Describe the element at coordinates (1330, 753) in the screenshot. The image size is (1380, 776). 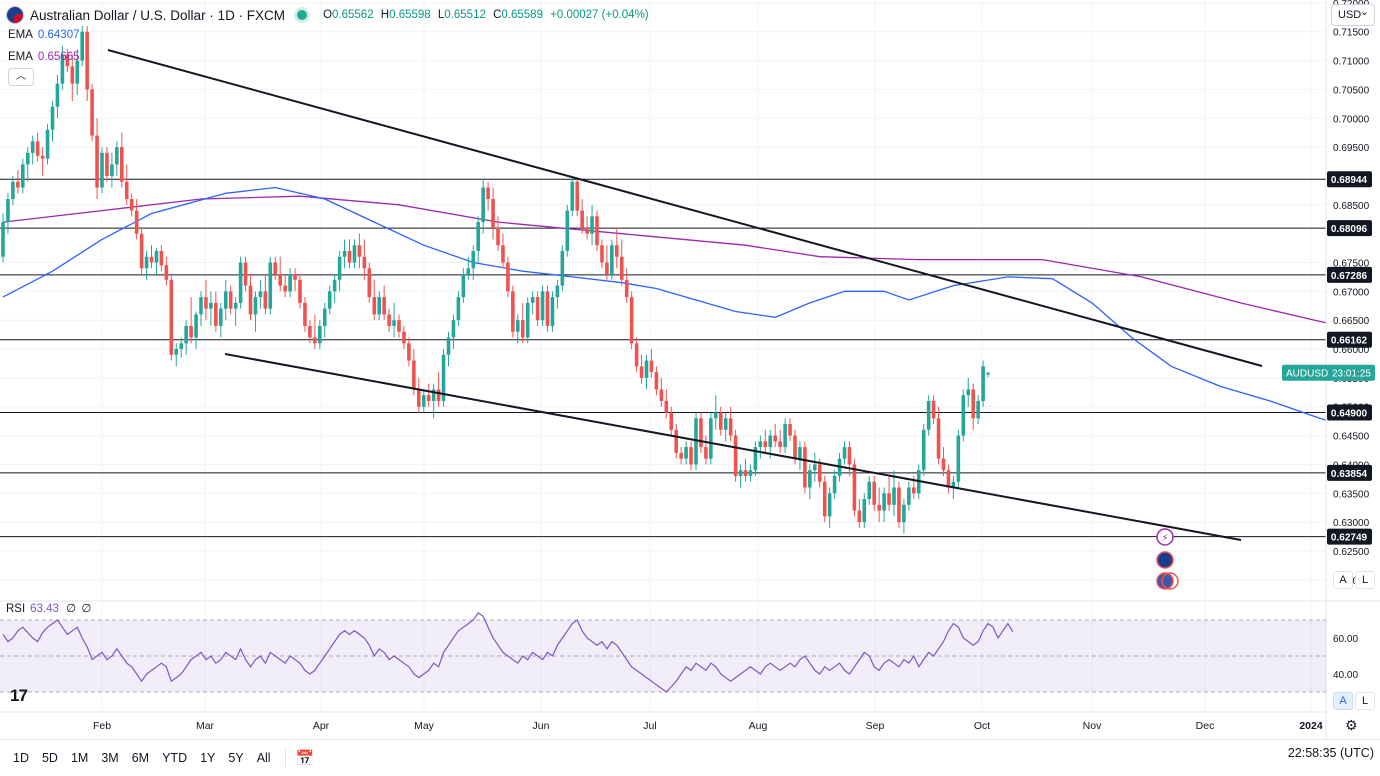
I see `utc-clock: 22:58:35 (UTC)` at that location.